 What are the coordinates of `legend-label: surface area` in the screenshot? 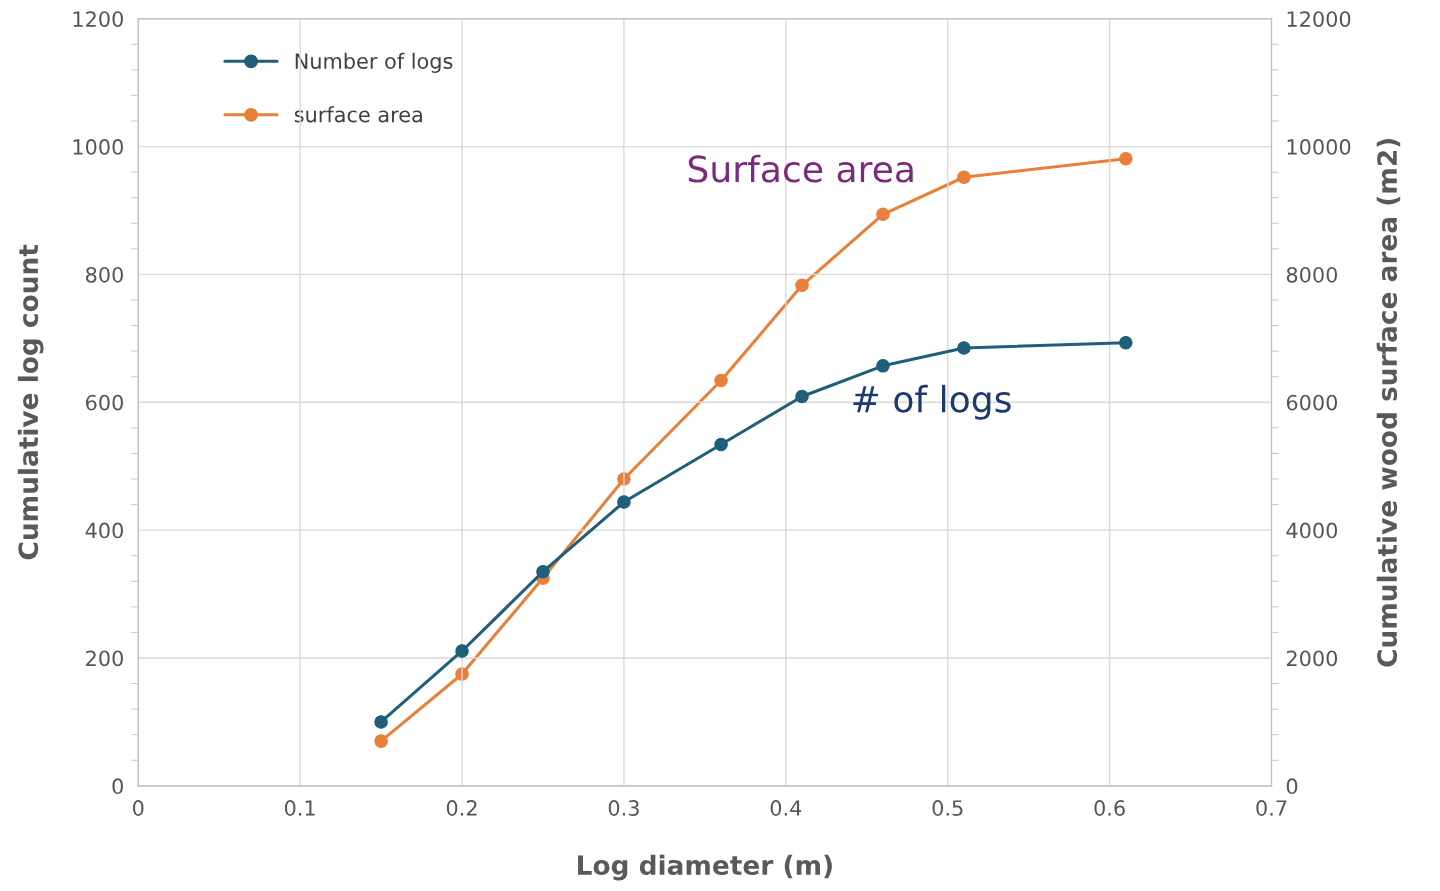 It's located at (358, 114).